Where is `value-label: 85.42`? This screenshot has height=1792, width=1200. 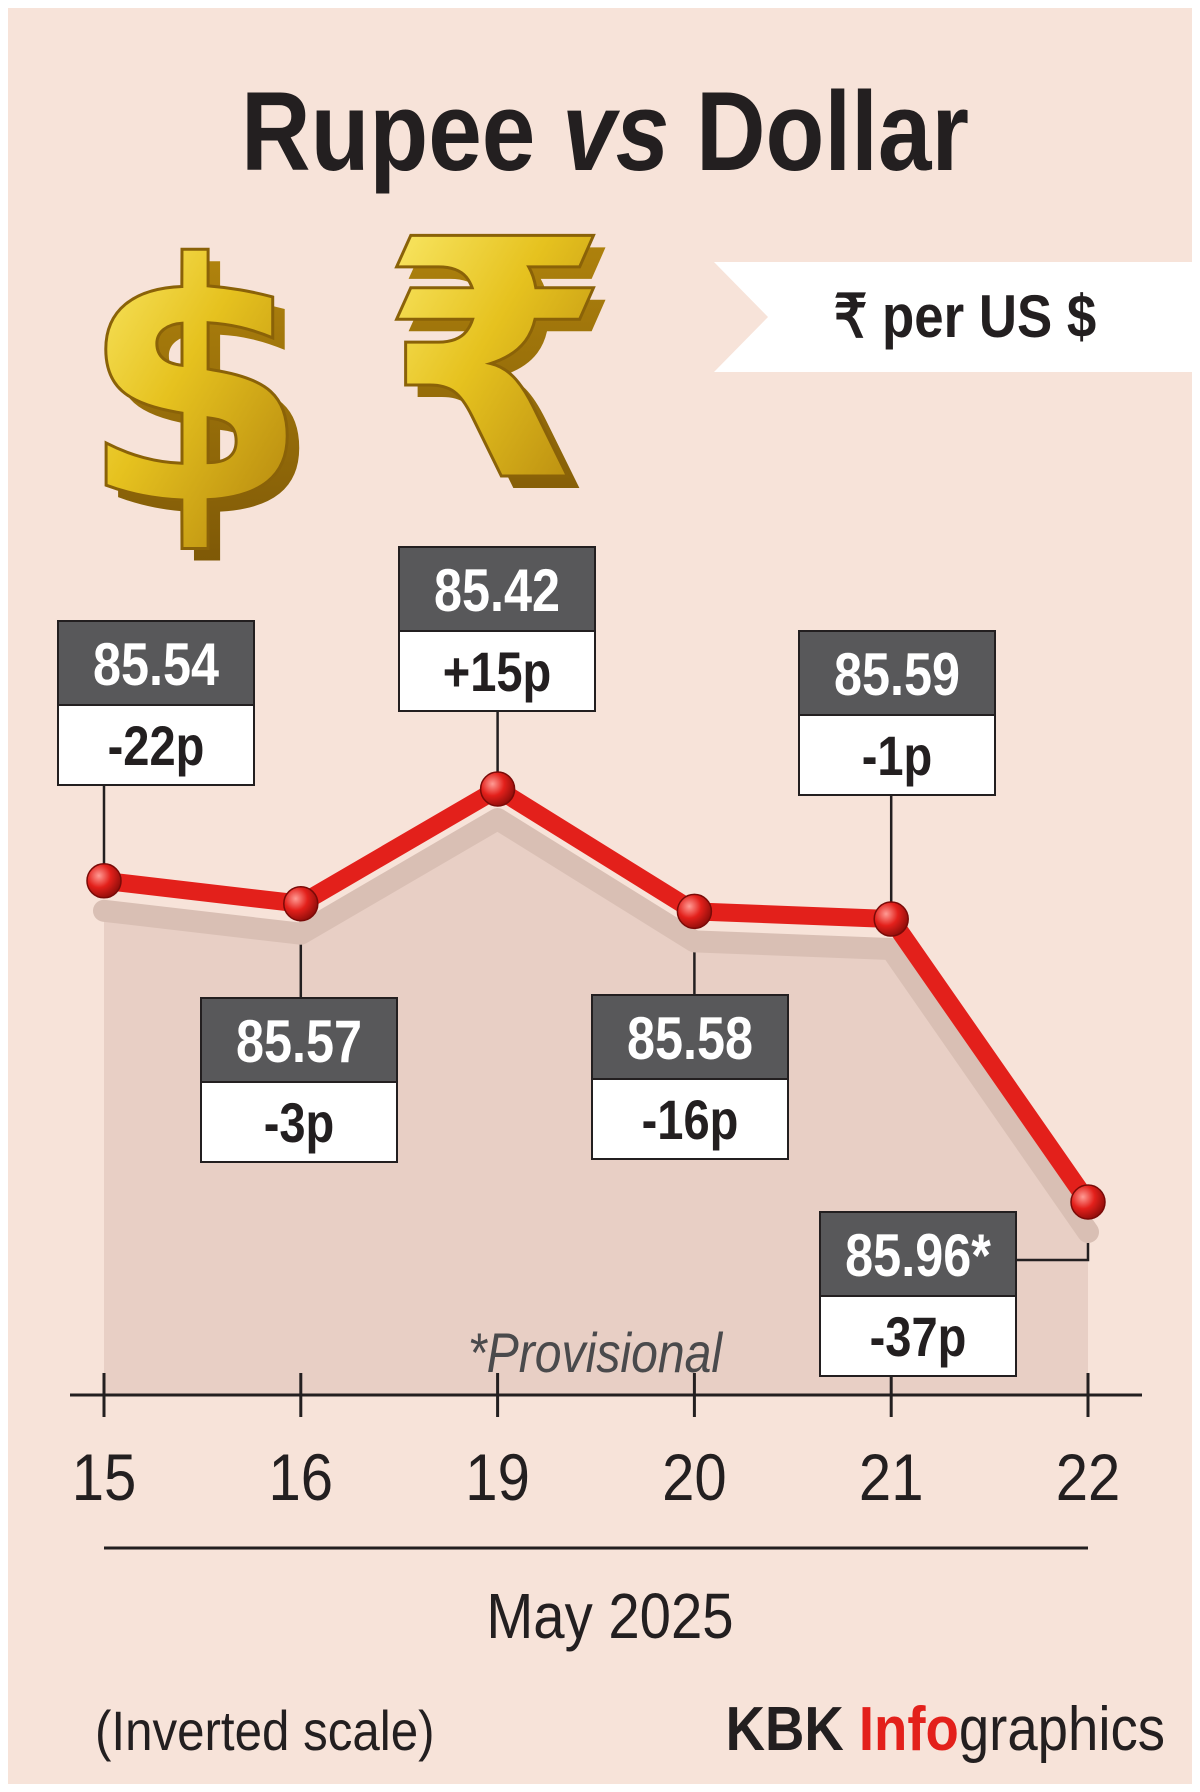
value-label: 85.42 is located at coordinates (497, 590).